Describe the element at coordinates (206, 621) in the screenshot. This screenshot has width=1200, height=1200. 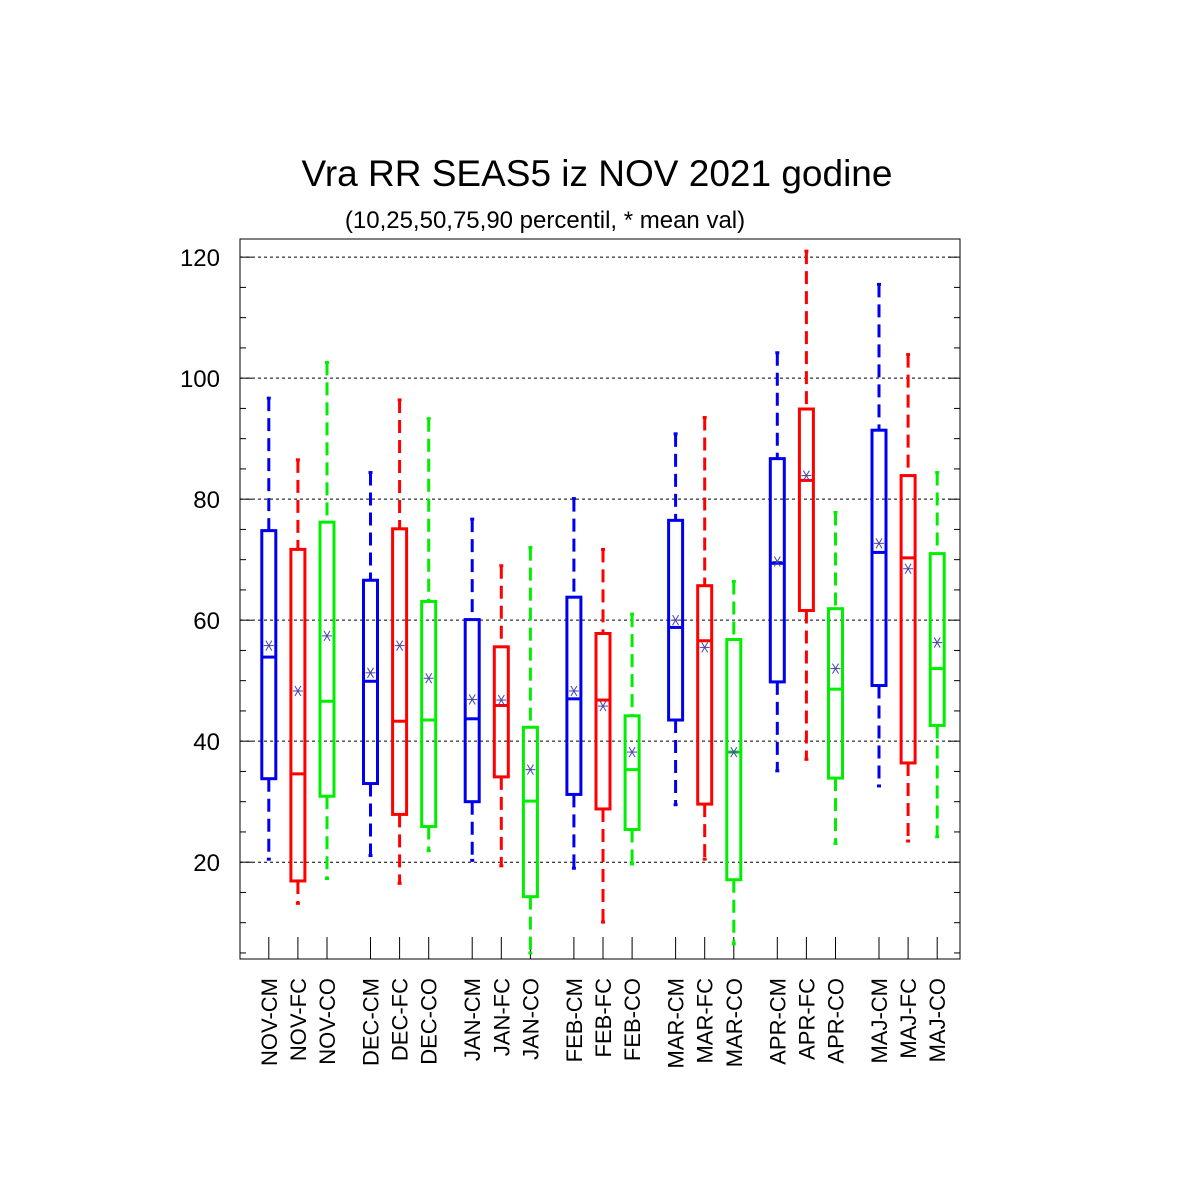
I see `y-tick-label: 60` at that location.